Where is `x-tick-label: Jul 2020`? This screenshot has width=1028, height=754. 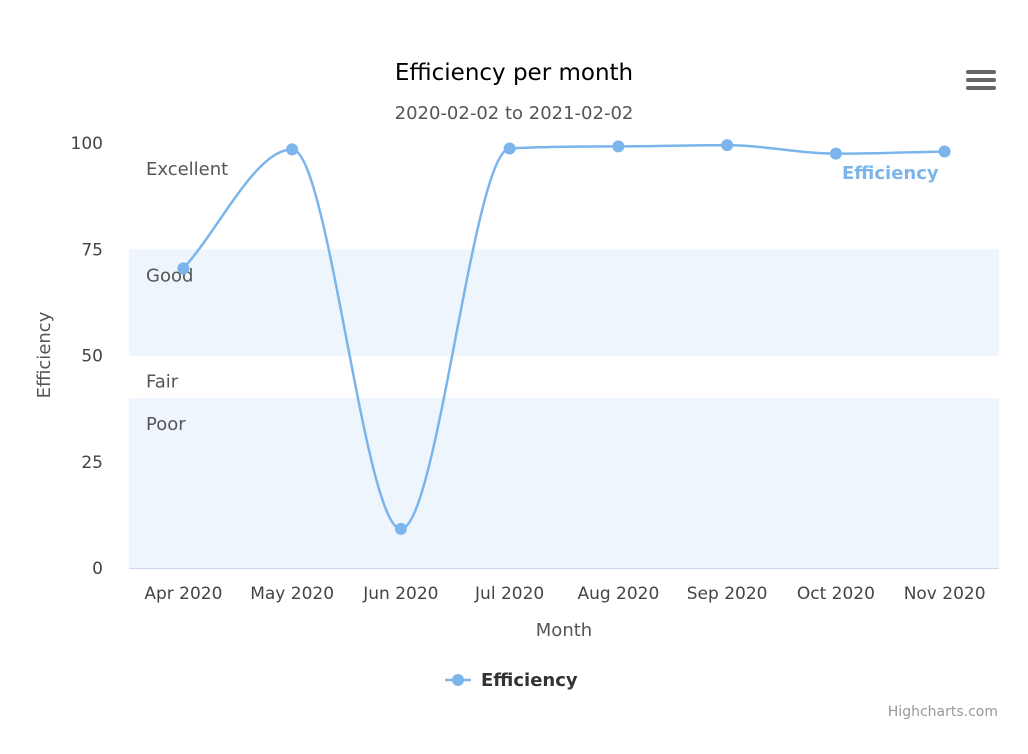 x-tick-label: Jul 2020 is located at coordinates (509, 594).